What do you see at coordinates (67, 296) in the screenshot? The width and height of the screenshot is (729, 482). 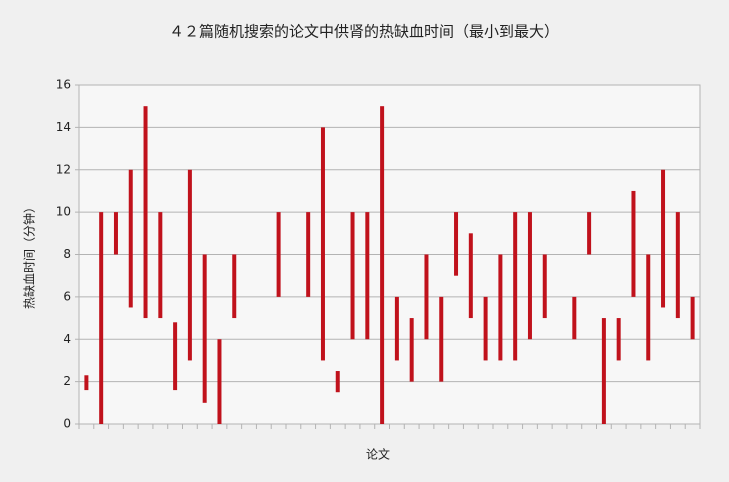 I see `y-tick-label: 6` at bounding box center [67, 296].